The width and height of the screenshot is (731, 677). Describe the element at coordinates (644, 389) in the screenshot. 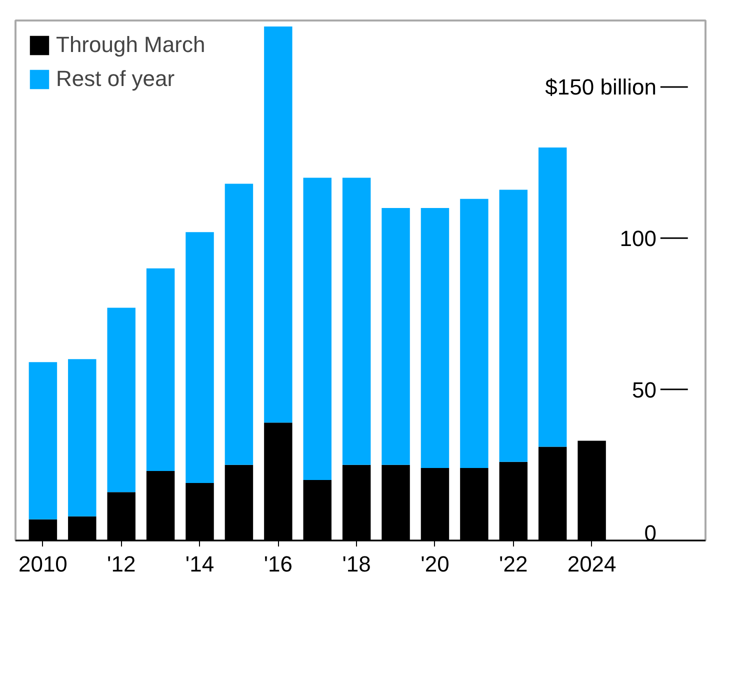

I see `y-tick-label: 50` at that location.